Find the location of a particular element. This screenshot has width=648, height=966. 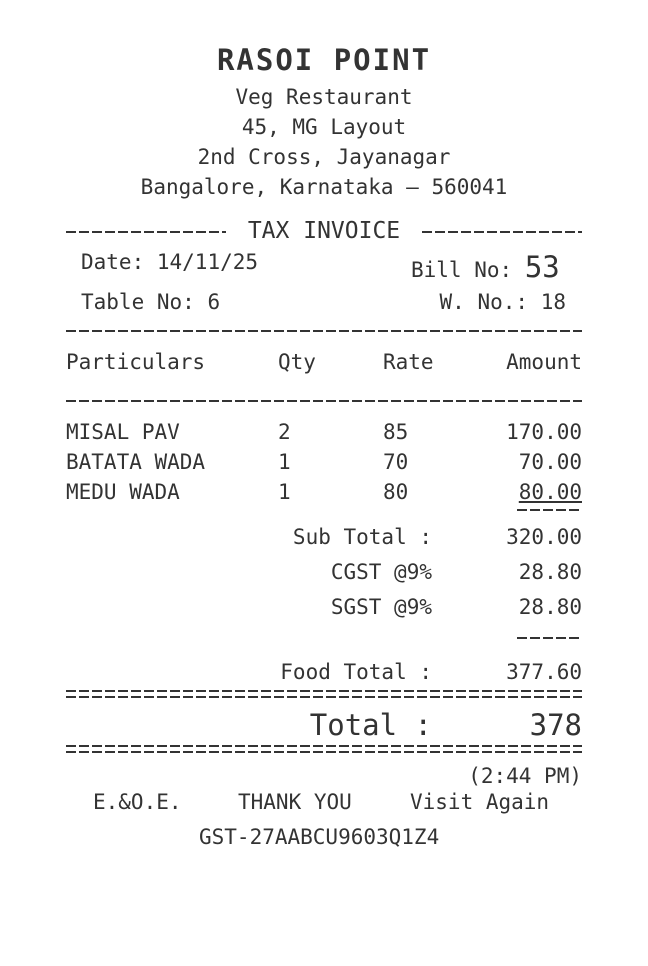

table-no: Table No: 6 is located at coordinates (150, 302).